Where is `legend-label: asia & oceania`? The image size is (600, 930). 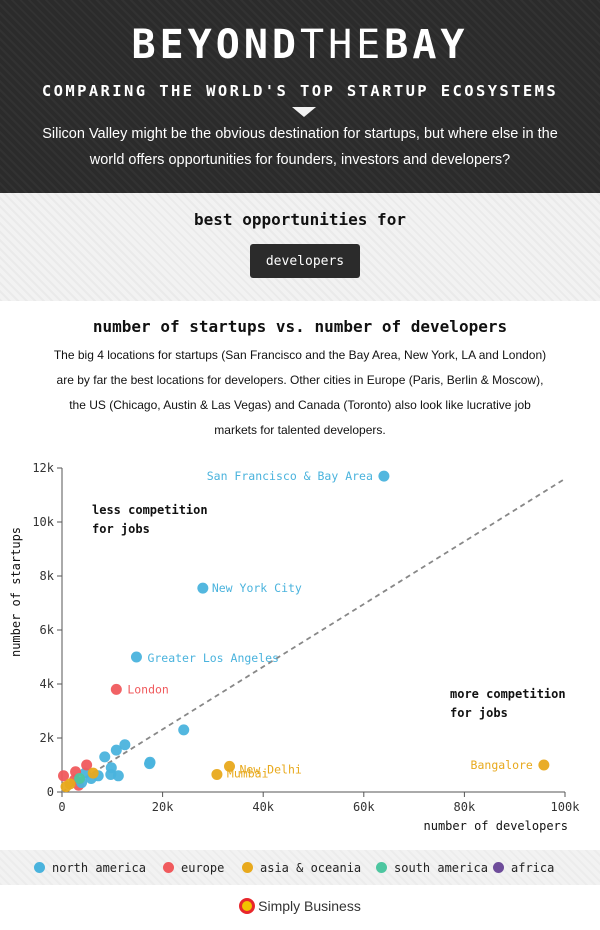
legend-label: asia & oceania is located at coordinates (311, 868).